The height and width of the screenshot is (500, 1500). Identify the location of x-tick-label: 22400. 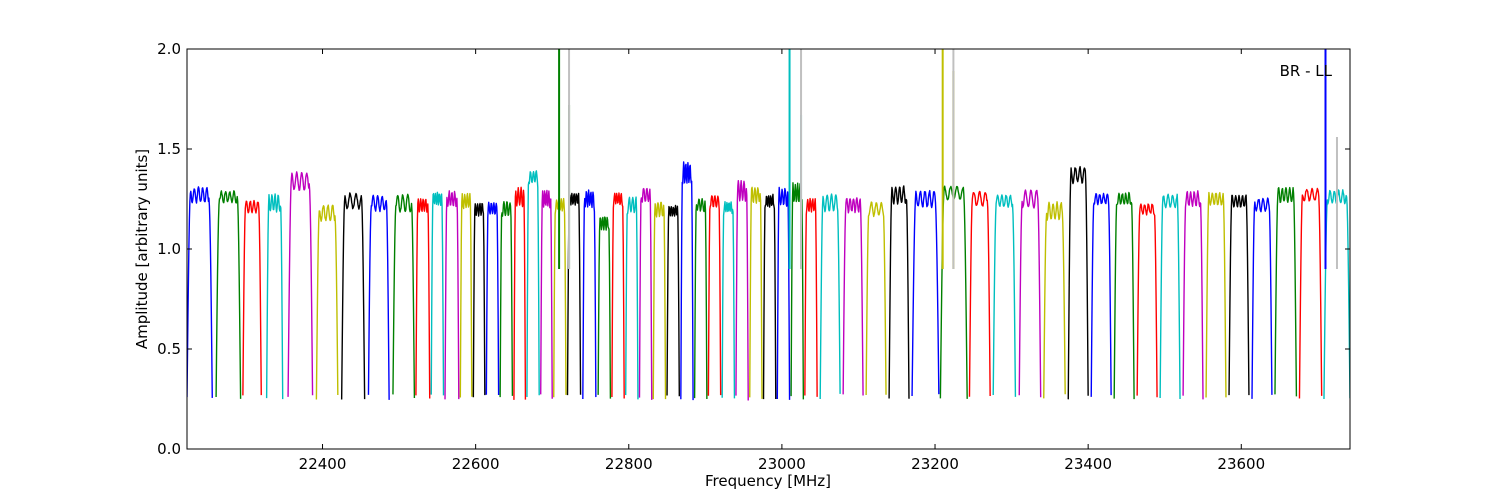
(323, 464).